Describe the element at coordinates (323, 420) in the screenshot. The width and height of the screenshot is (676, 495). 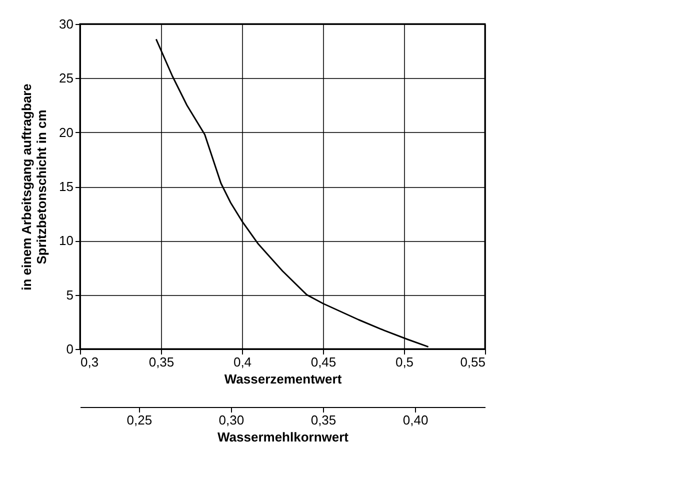
I see `x2-tick-label: 0,35` at that location.